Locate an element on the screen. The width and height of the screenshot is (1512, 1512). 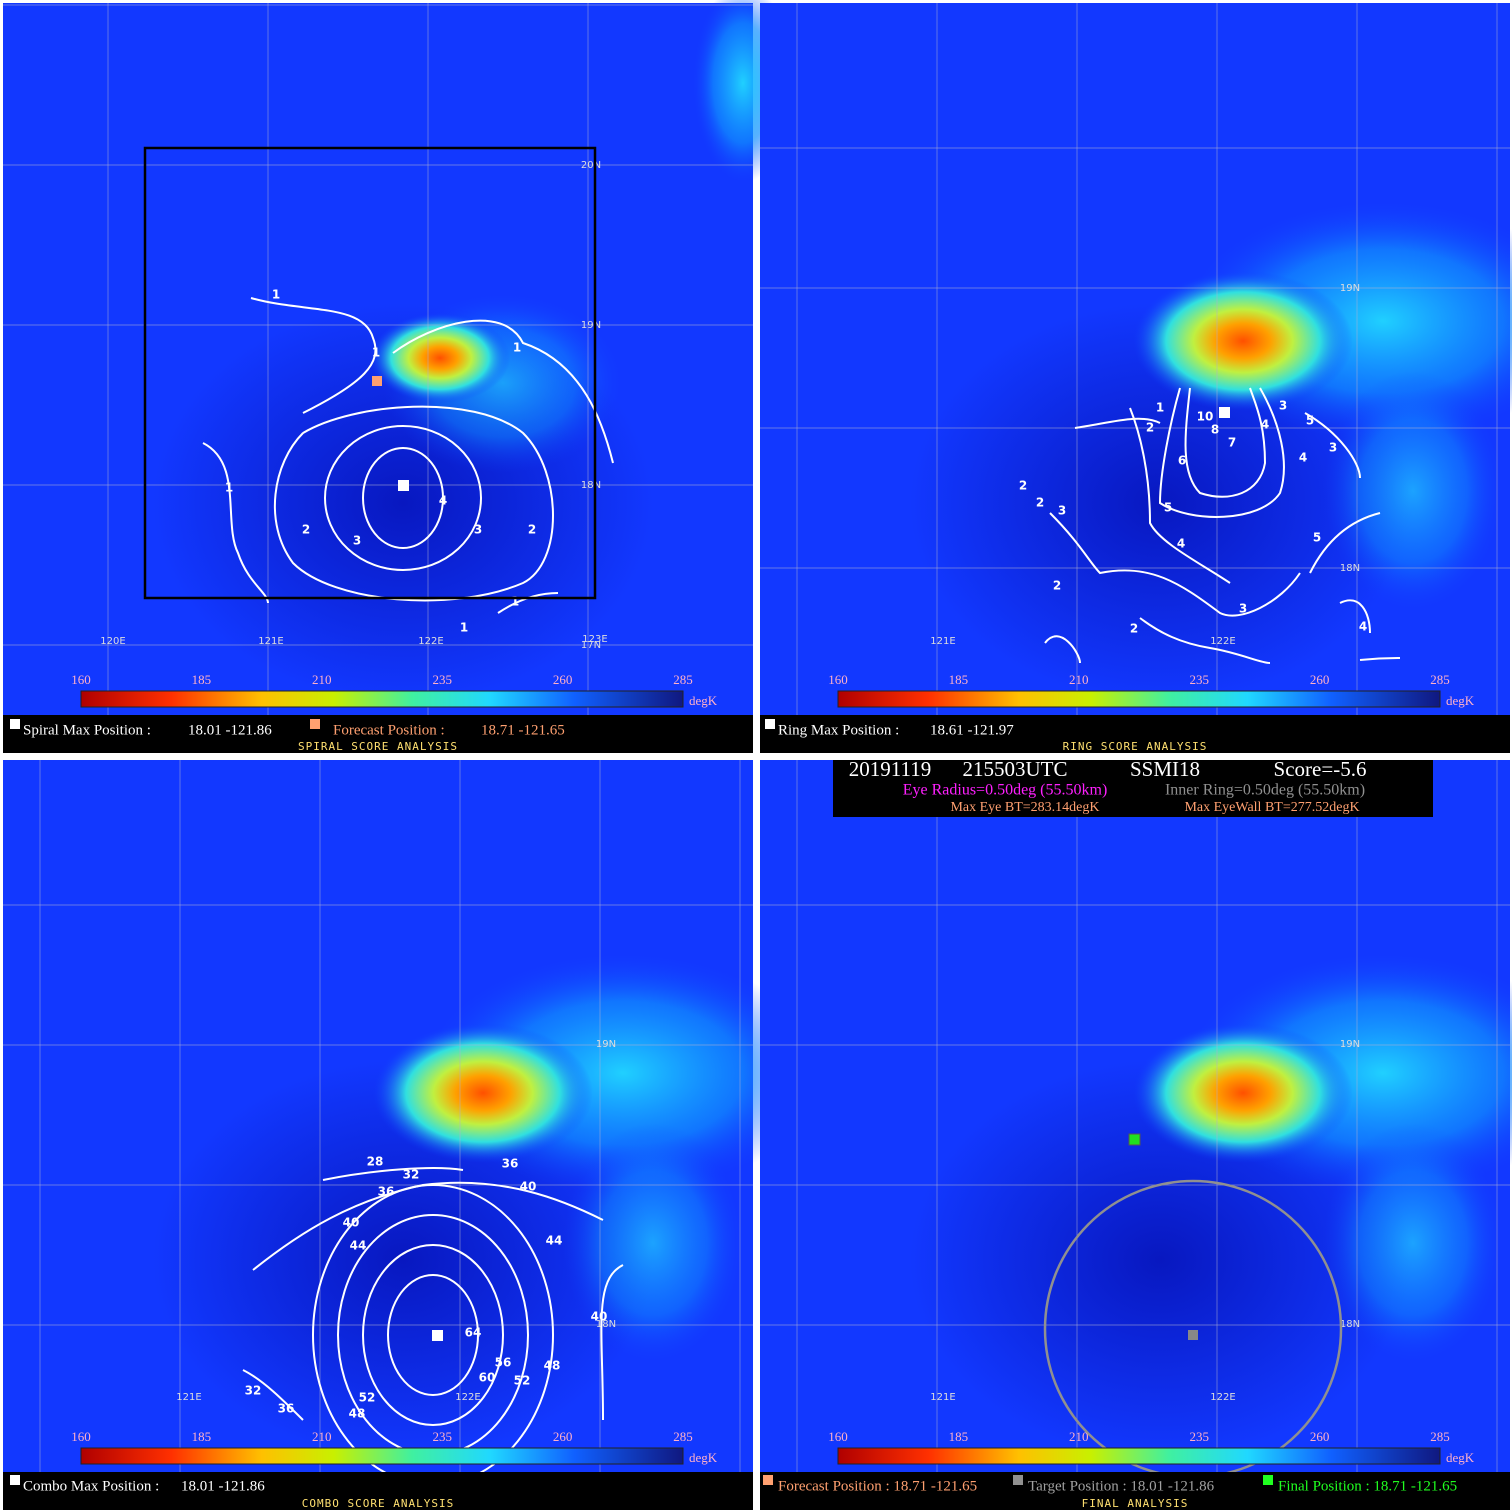
colorbar-tick-label: 160 is located at coordinates (81, 1436).